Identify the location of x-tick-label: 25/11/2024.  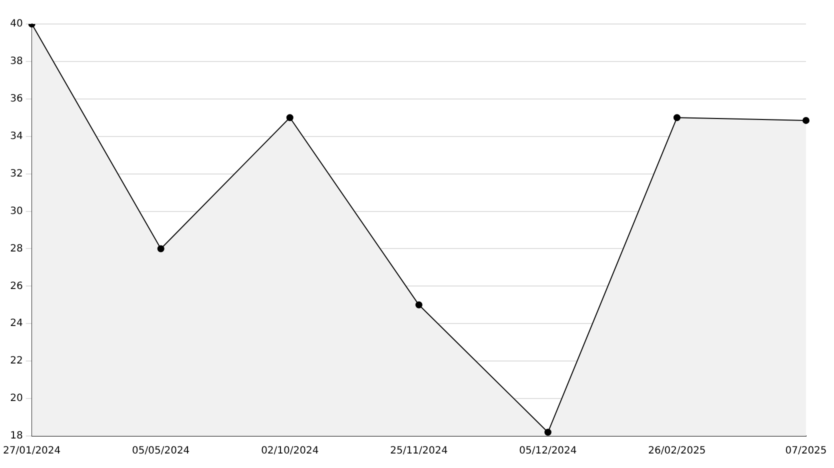
(419, 451).